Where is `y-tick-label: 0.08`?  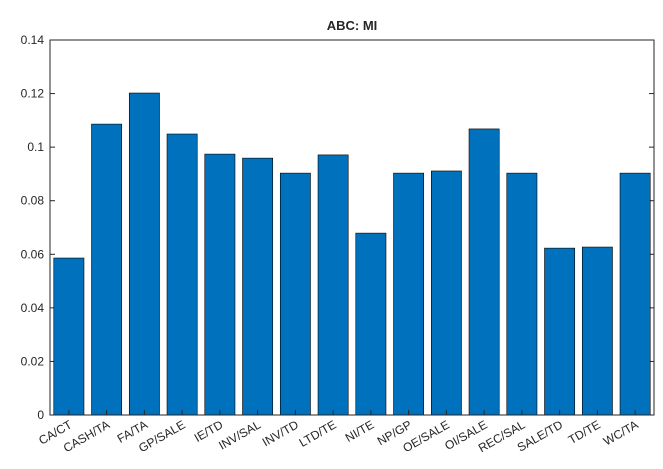
y-tick-label: 0.08 is located at coordinates (33, 201).